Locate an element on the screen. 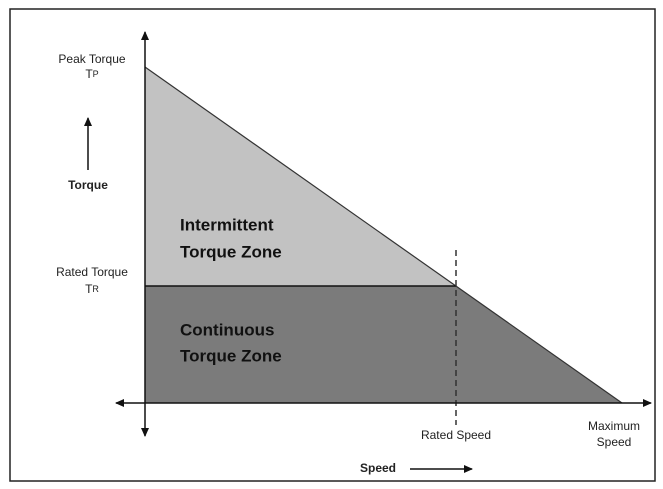 This screenshot has height=489, width=663. max-speed-label: Speed is located at coordinates (614, 442).